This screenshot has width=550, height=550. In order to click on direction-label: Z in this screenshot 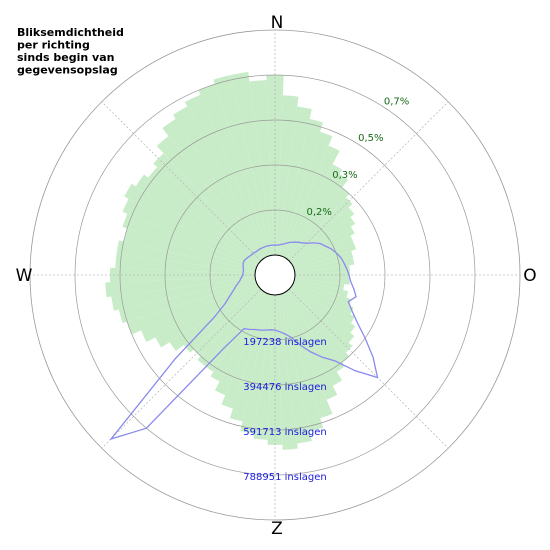, I will do `click(277, 529)`.